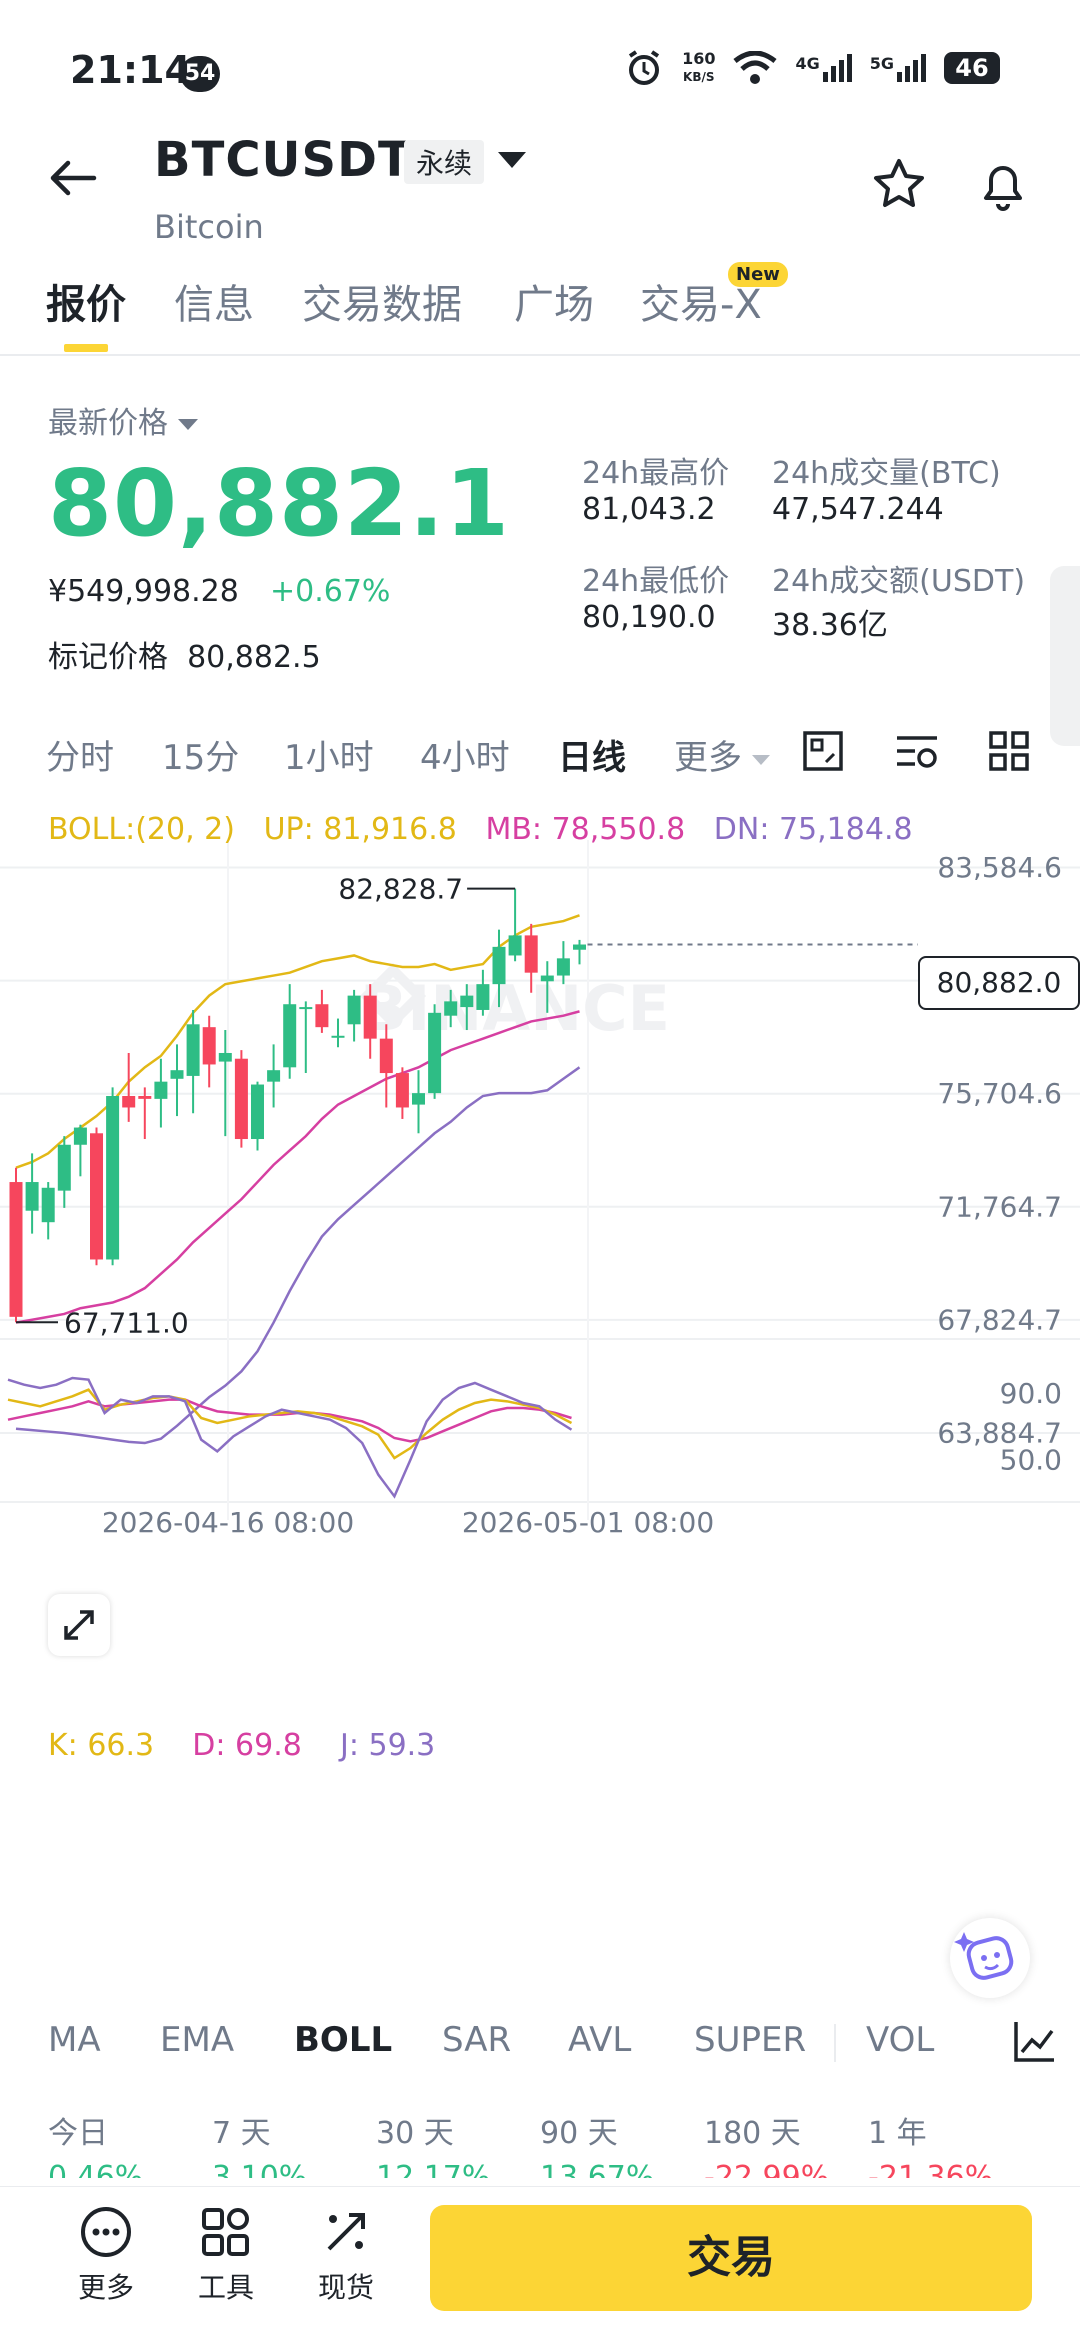  I want to click on interval-time: 分时, so click(80, 758).